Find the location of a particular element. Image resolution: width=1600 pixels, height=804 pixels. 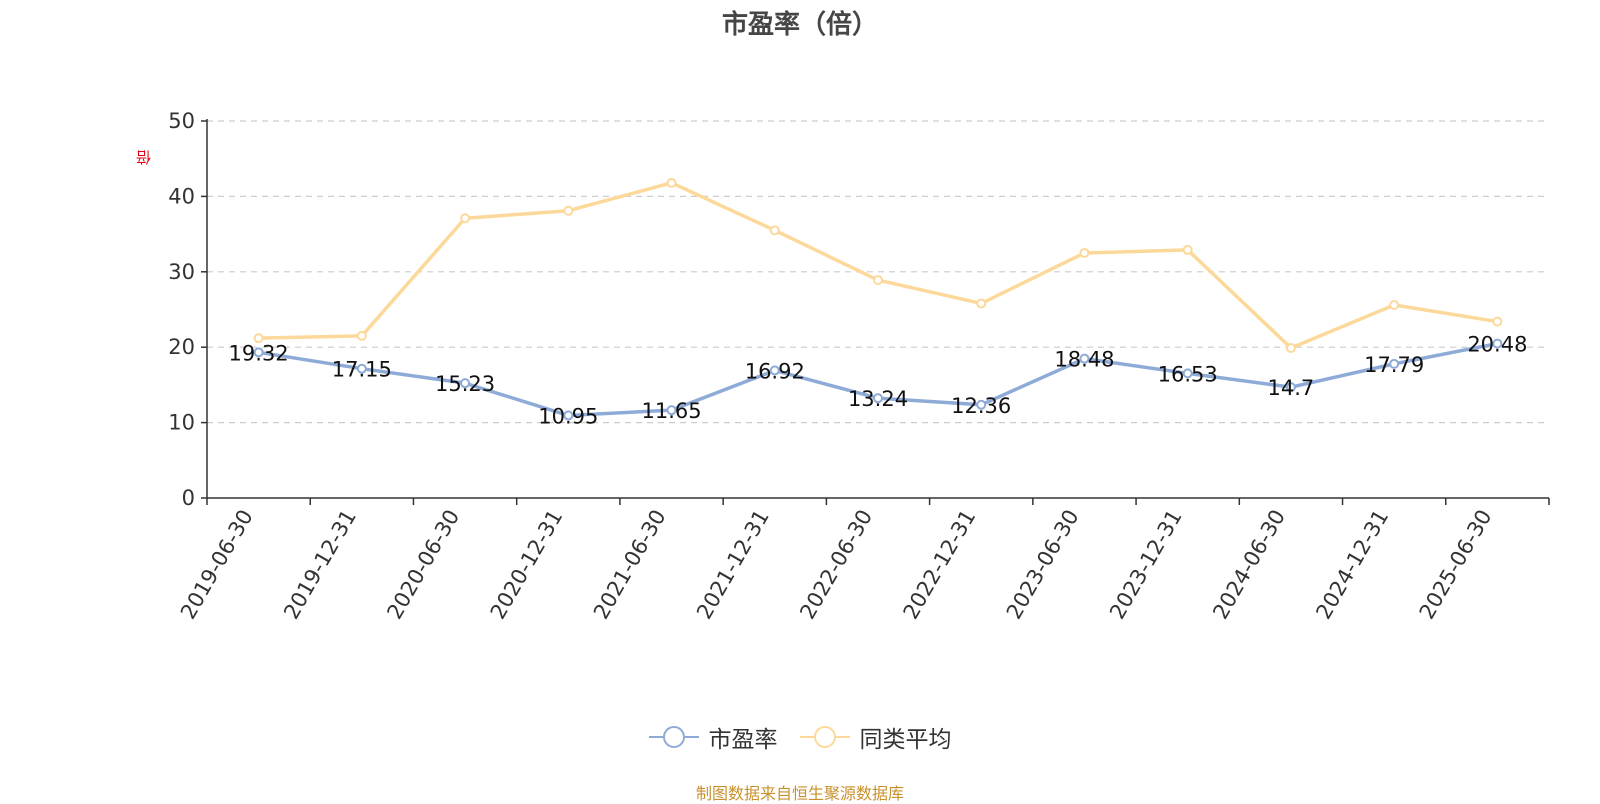

y-tick-label: 0 is located at coordinates (188, 498).